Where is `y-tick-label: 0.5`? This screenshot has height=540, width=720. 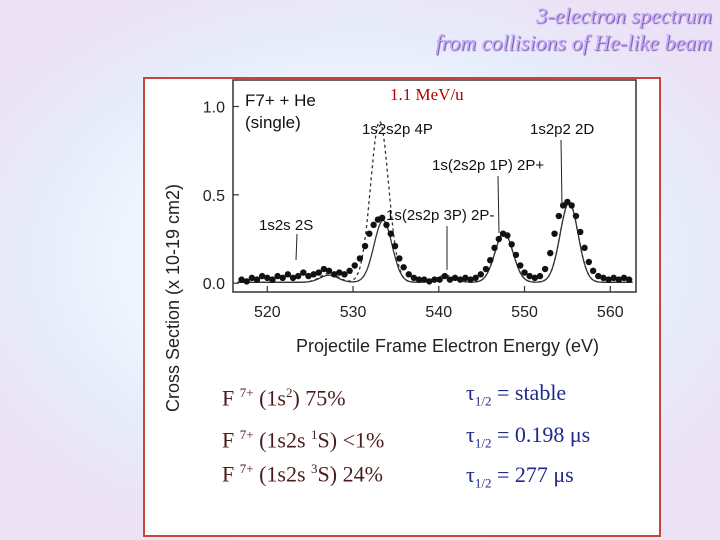 y-tick-label: 0.5 is located at coordinates (214, 196).